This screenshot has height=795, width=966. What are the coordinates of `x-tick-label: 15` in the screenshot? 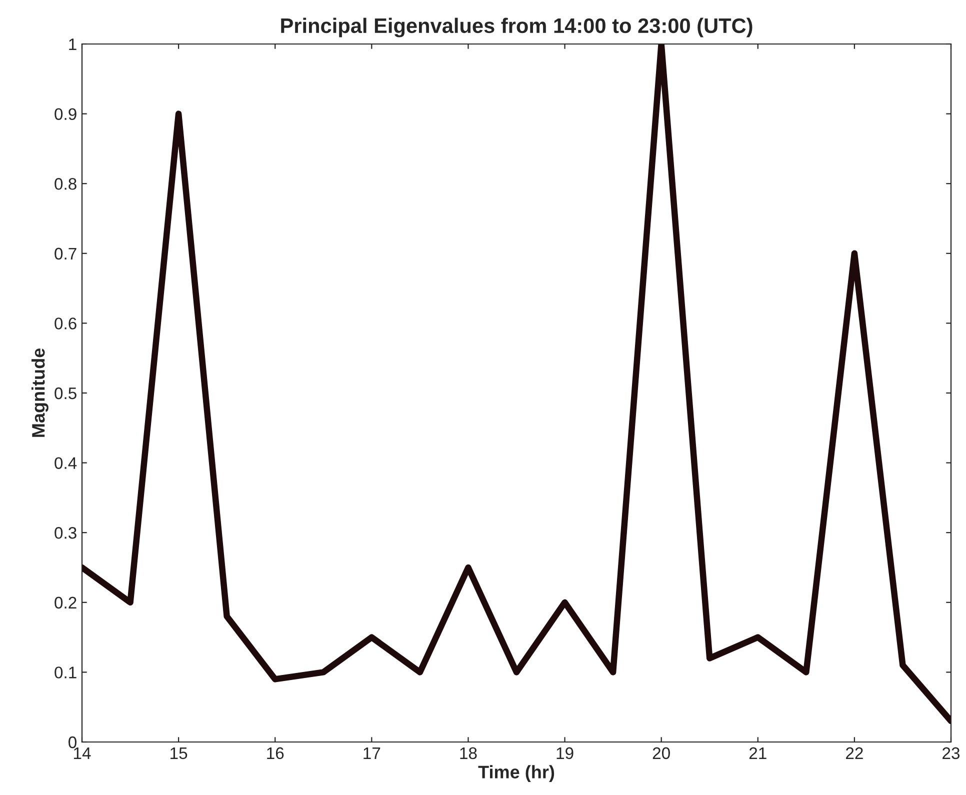 It's located at (179, 753).